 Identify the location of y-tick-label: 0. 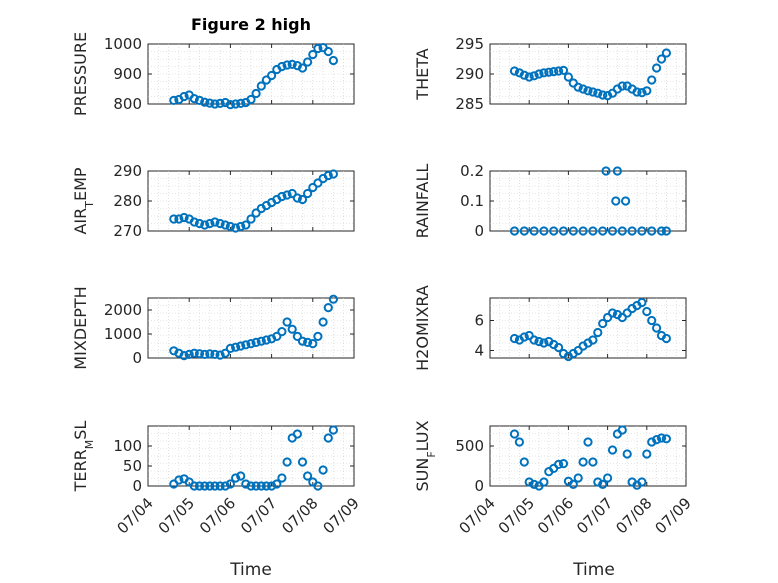
(137, 486).